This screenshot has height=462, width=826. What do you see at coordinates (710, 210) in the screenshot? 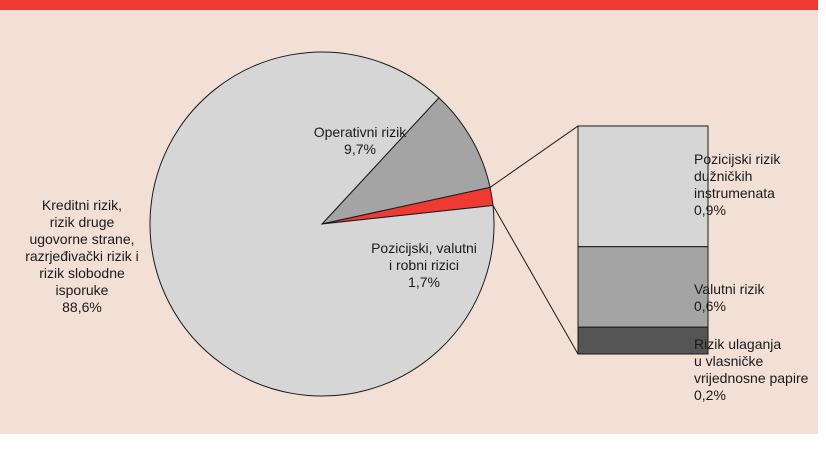
I see `bar-label-duznicki-line: 0,9%` at bounding box center [710, 210].